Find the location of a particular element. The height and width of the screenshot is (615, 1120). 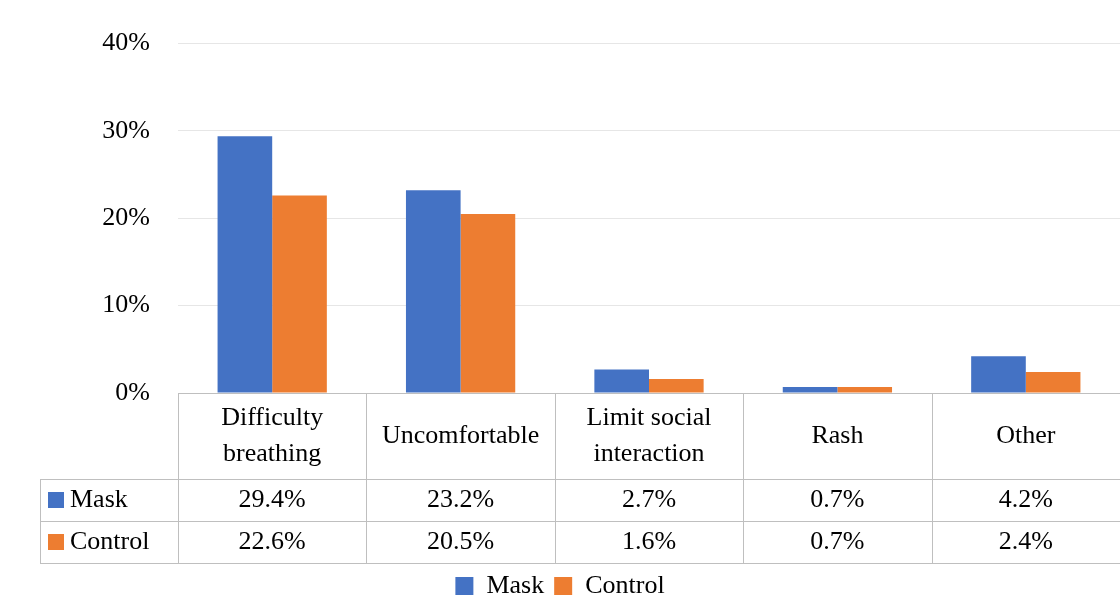

x-tick-label: Limit social interaction is located at coordinates (649, 434).